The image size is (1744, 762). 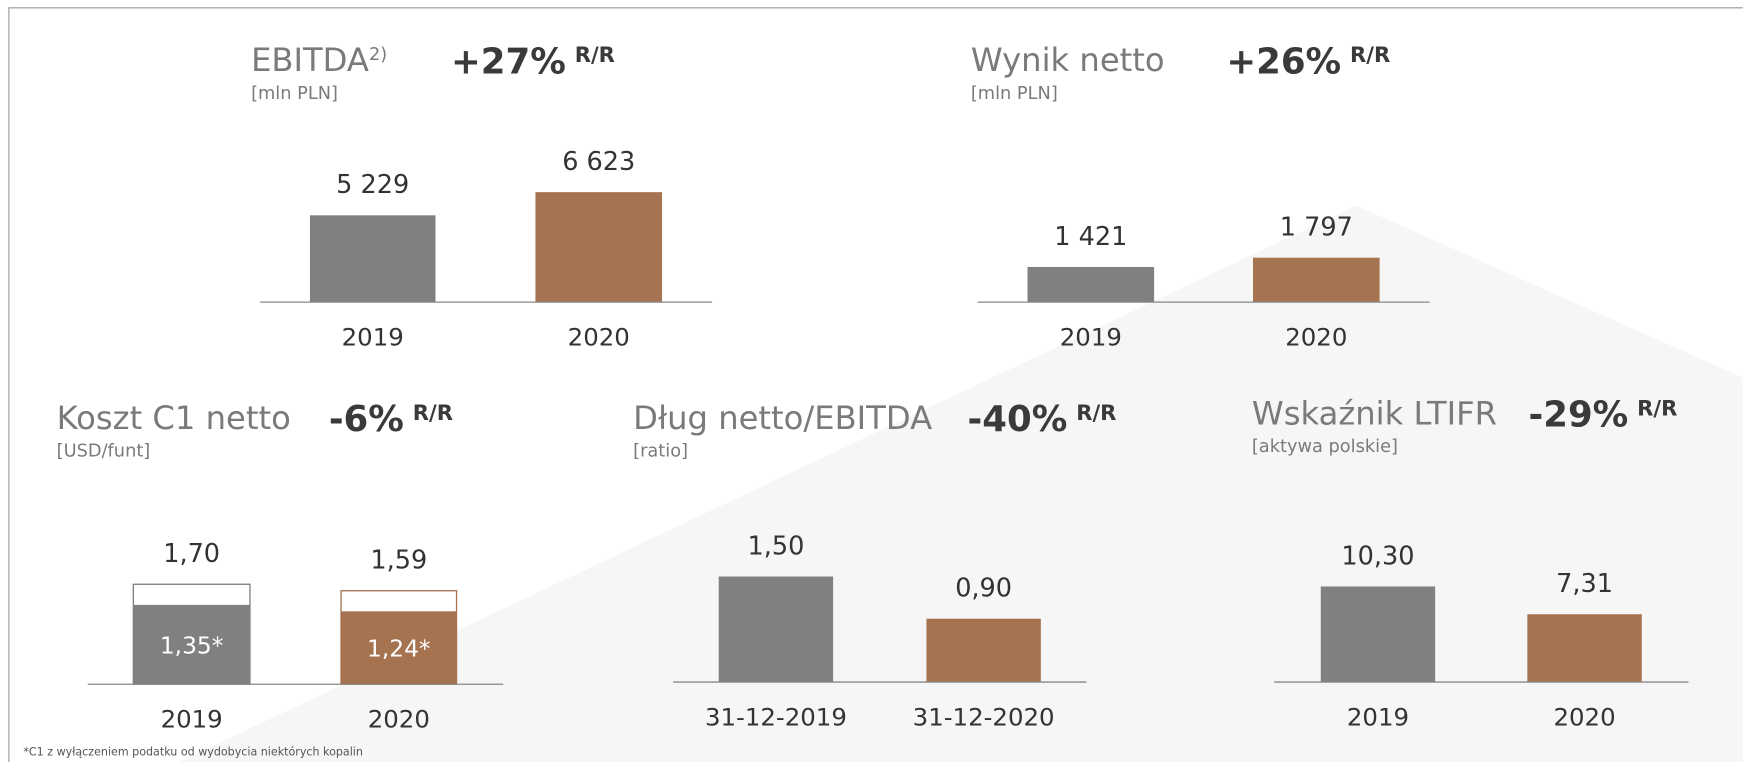 What do you see at coordinates (310, 60) in the screenshot?
I see `title-text: EBITDA` at bounding box center [310, 60].